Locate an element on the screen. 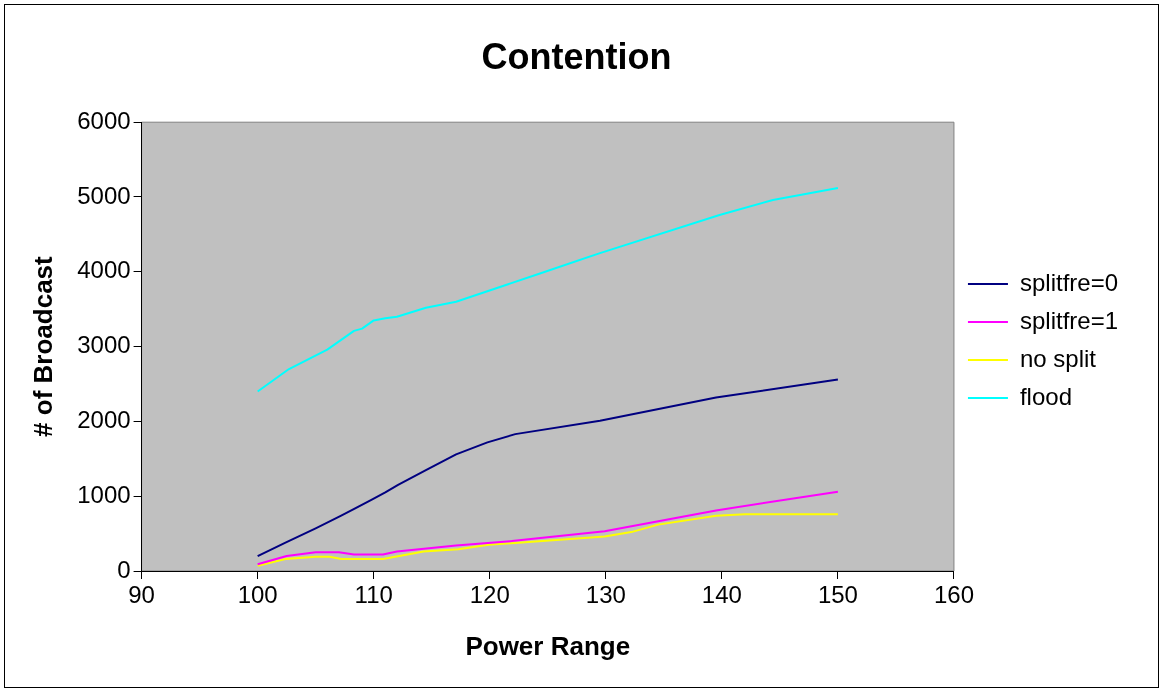 This screenshot has height=692, width=1163. legend-label: splitfre=0 is located at coordinates (1069, 282).